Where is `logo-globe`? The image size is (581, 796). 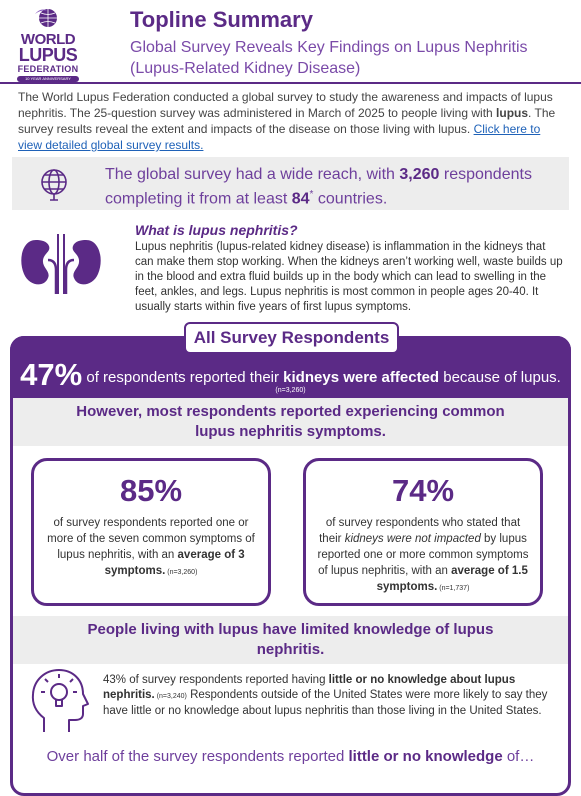
logo-globe is located at coordinates (46, 18).